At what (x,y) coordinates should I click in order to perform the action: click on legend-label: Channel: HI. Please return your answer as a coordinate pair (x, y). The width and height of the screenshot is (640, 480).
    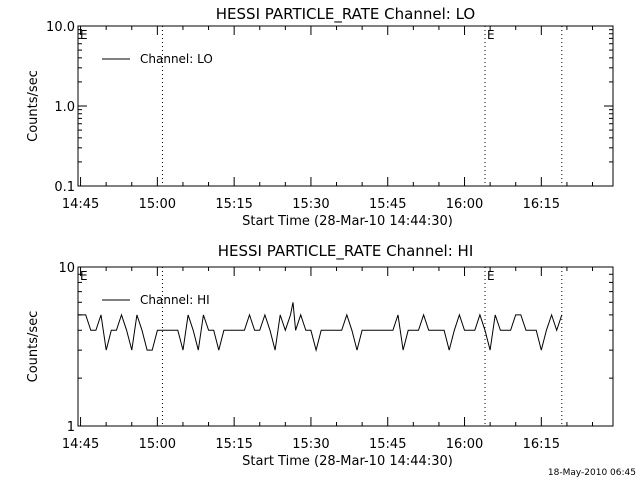
    Looking at the image, I should click on (175, 300).